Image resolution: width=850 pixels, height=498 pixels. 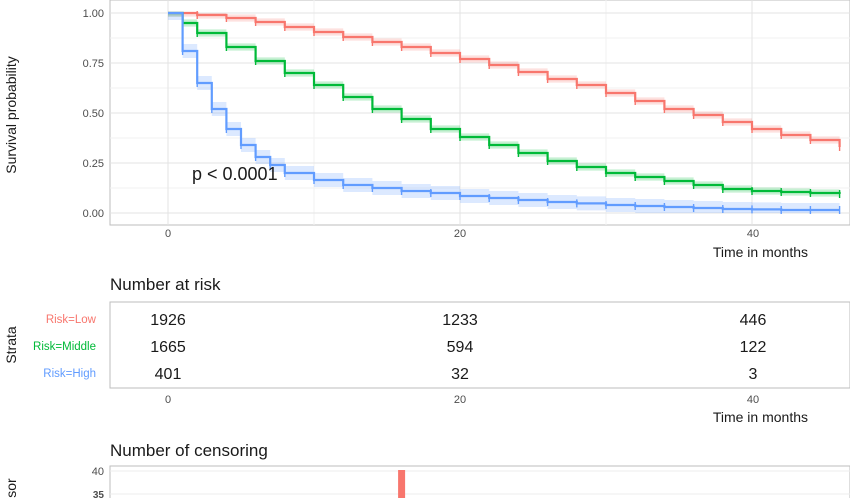 I want to click on censoring-bar, so click(x=402, y=484).